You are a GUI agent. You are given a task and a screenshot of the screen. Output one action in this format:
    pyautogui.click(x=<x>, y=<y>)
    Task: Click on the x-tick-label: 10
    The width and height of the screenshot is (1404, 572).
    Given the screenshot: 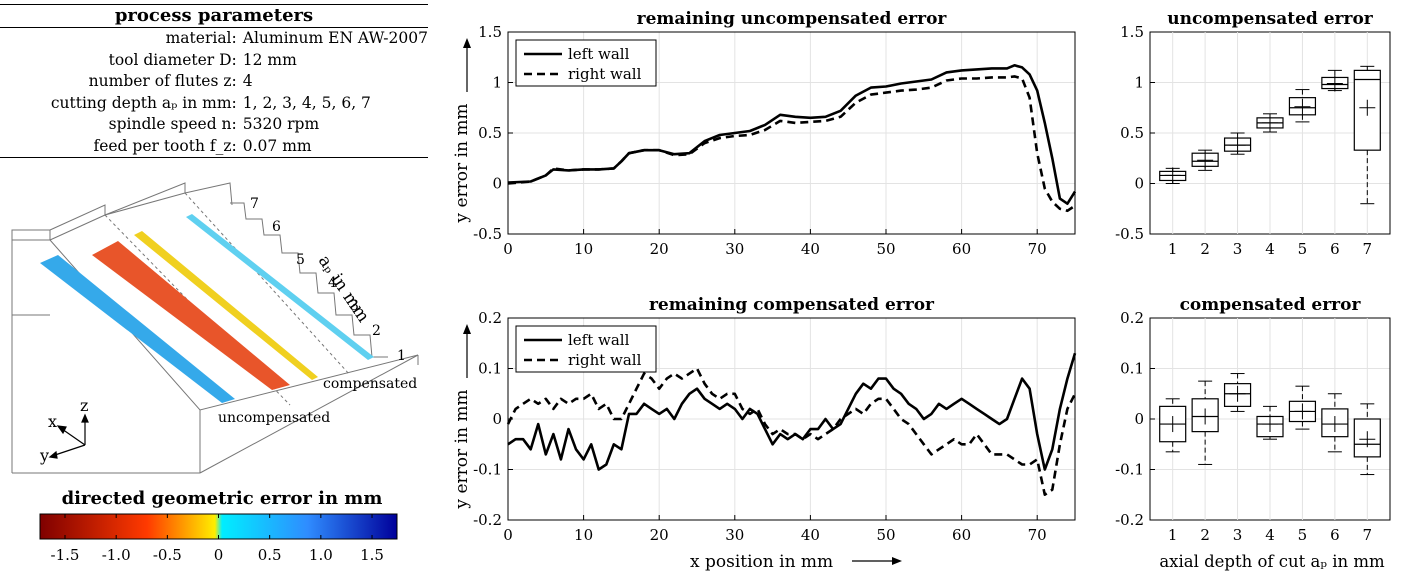 What is the action you would take?
    pyautogui.click(x=583, y=535)
    